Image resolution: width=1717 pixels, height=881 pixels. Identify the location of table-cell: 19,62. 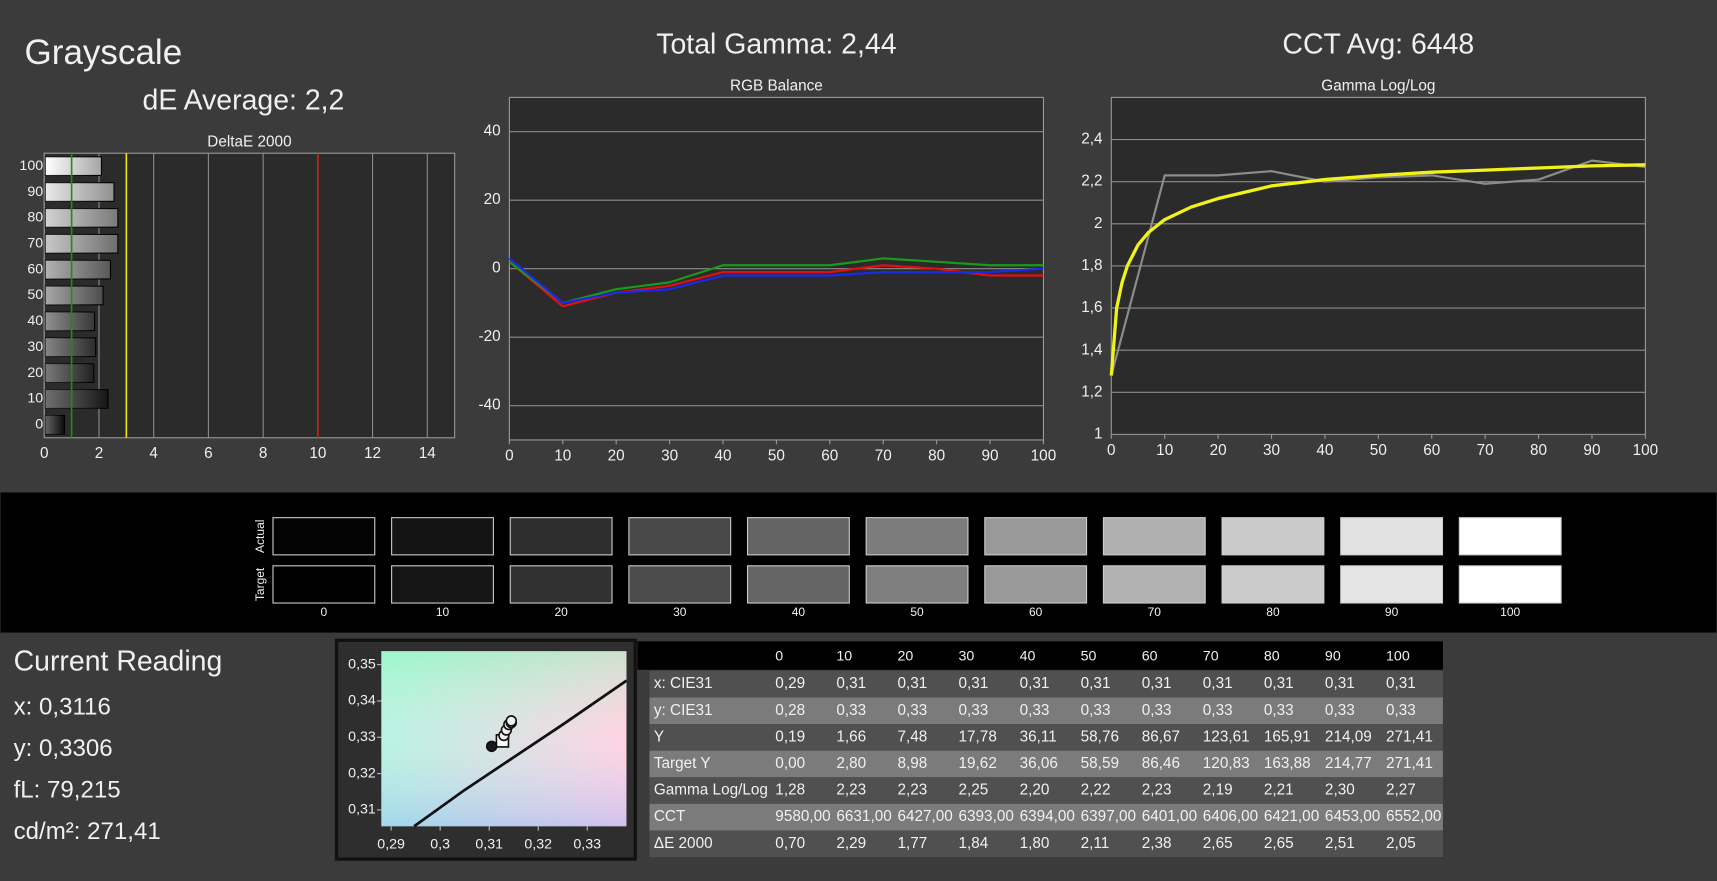
(978, 763).